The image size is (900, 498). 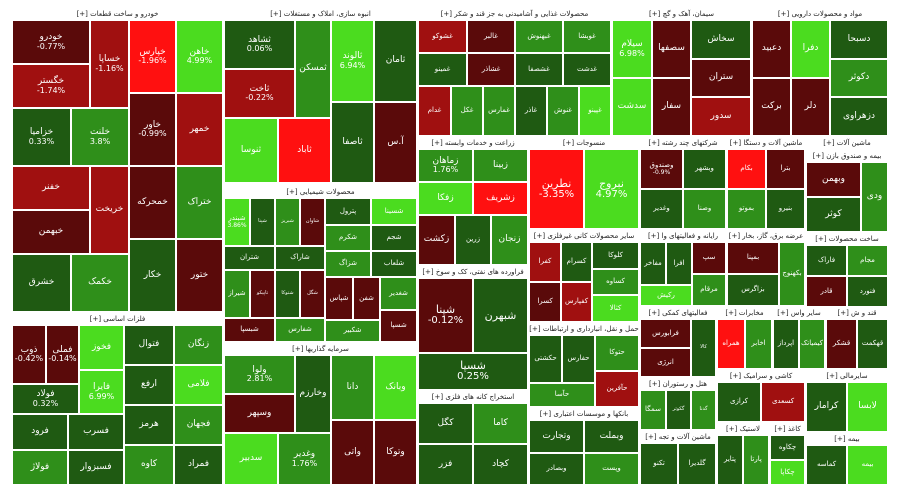 I want to click on tile-کسعدی: کسعدی, so click(x=783, y=402).